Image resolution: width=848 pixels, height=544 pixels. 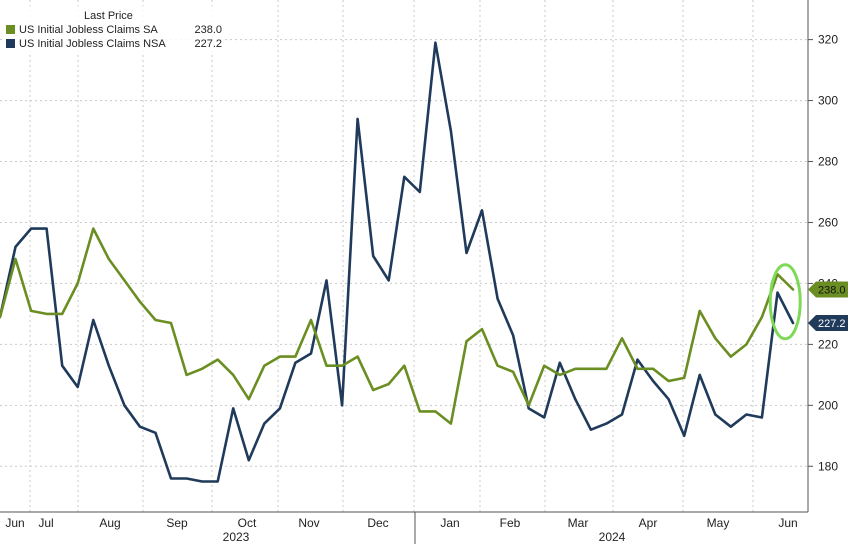 I want to click on y-tick-label: 220, so click(x=828, y=344).